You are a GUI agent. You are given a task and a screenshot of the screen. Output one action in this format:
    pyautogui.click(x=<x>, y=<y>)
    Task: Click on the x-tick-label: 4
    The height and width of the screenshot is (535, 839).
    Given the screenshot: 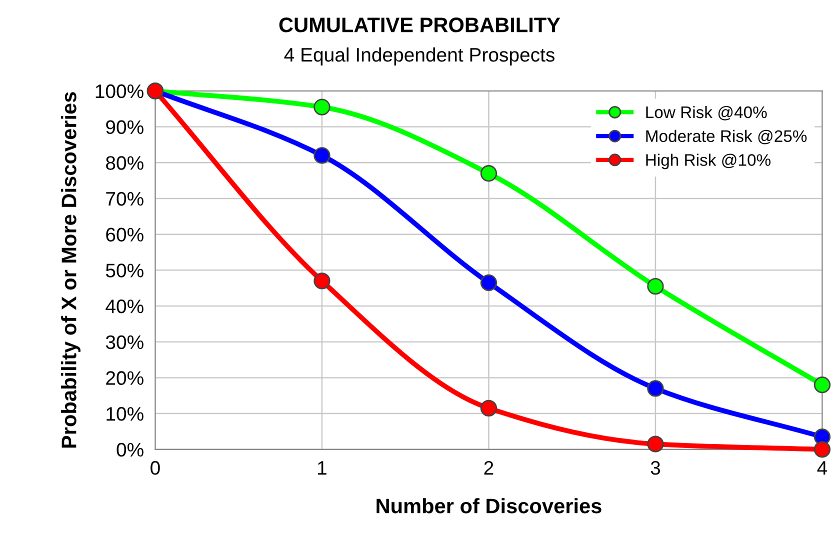 What is the action you would take?
    pyautogui.click(x=822, y=468)
    